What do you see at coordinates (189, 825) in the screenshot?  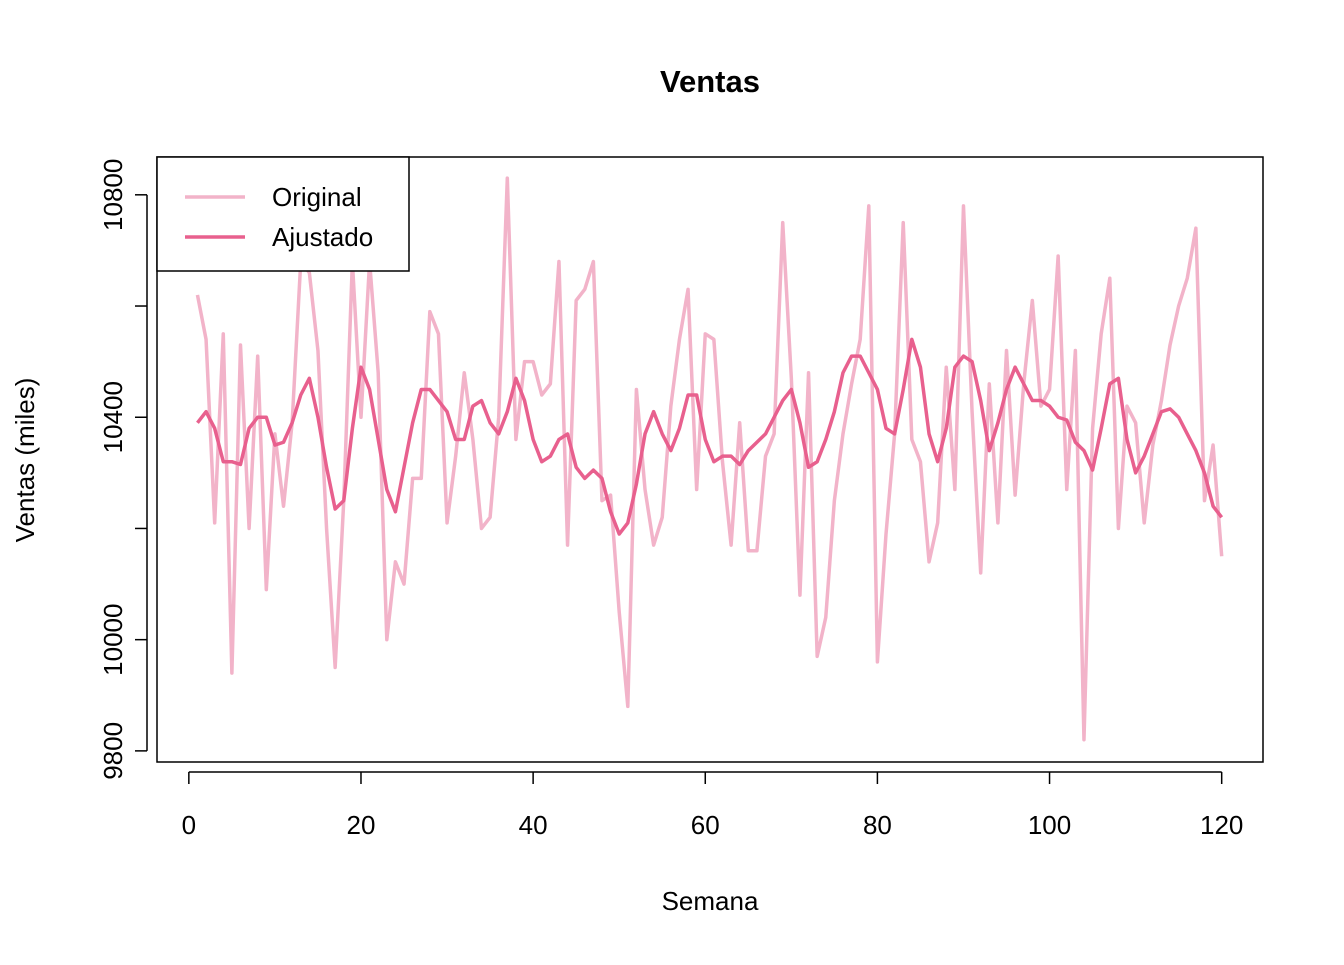 I see `x-tick-label: 0` at bounding box center [189, 825].